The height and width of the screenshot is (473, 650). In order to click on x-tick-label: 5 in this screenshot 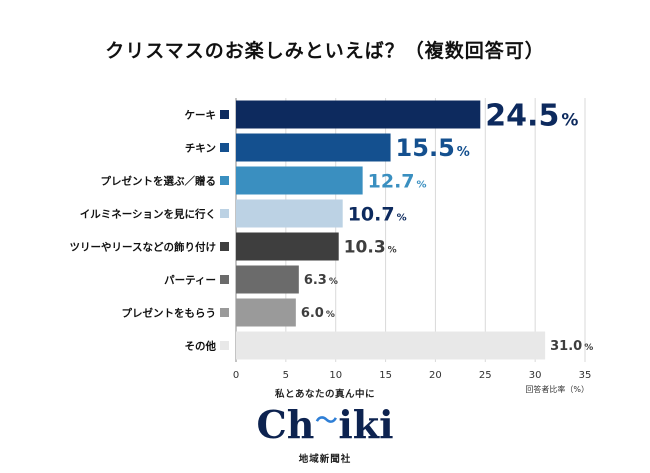, I will do `click(286, 375)`.